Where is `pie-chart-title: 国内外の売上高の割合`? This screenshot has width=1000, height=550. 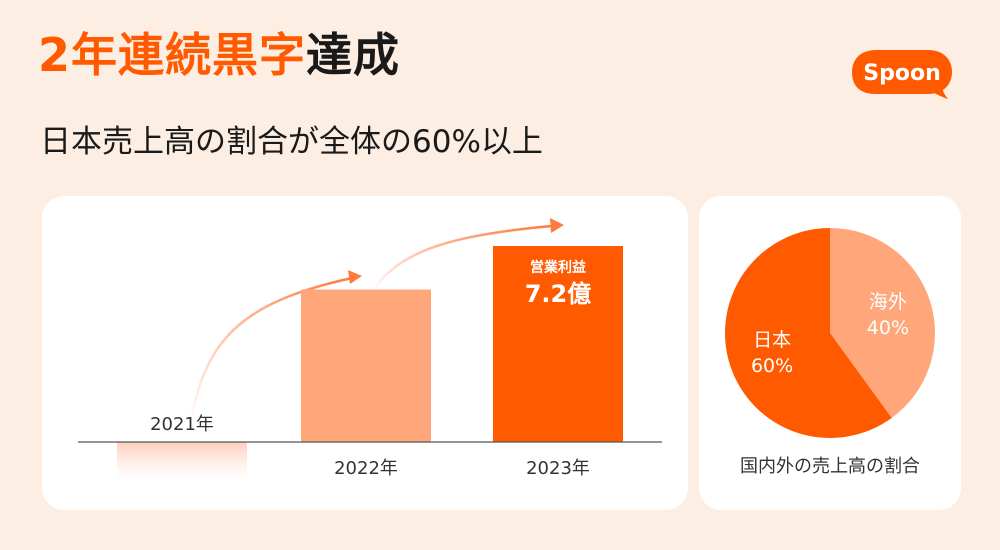
pie-chart-title: 国内外の売上高の割合 is located at coordinates (830, 466).